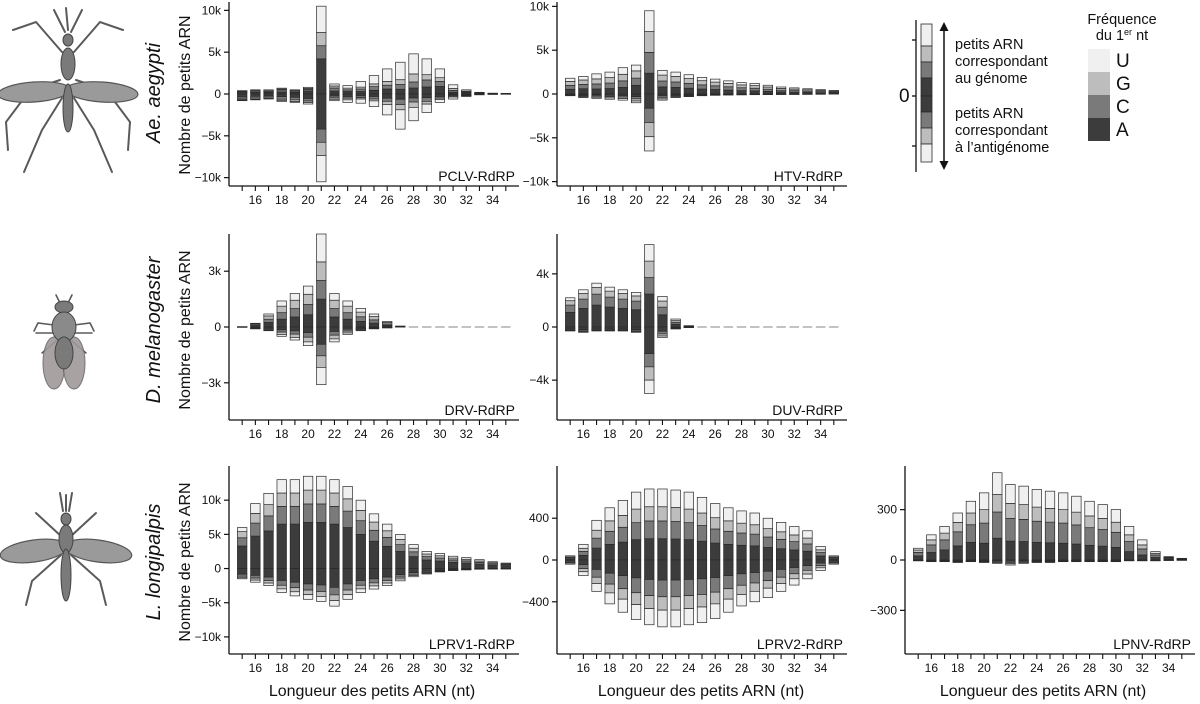 This screenshot has width=1200, height=704. What do you see at coordinates (926, 93) in the screenshot?
I see `legend-example-bar` at bounding box center [926, 93].